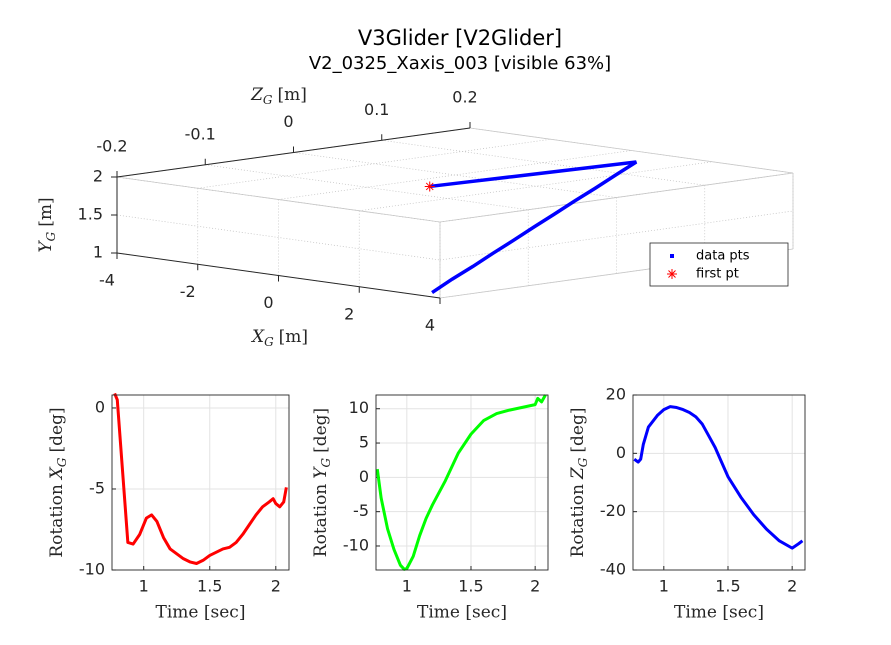 Image resolution: width=891 pixels, height=645 pixels. Describe the element at coordinates (613, 510) in the screenshot. I see `y-tick-label: -20` at that location.